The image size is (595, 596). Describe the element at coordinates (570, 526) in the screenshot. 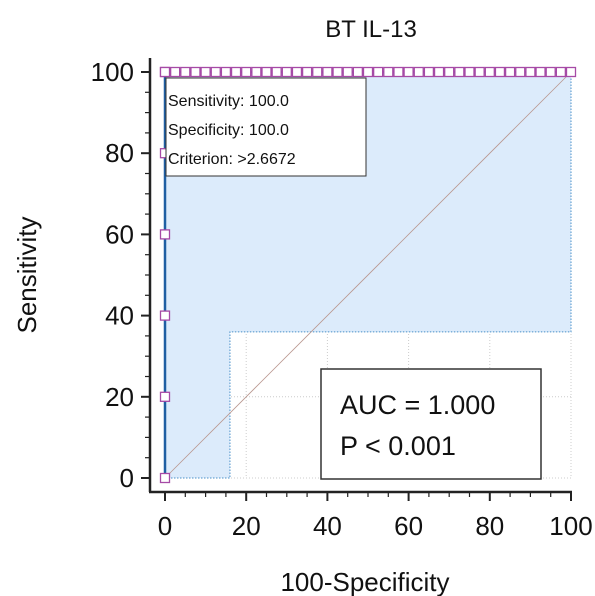

I see `x-tick-label-5: 100` at that location.